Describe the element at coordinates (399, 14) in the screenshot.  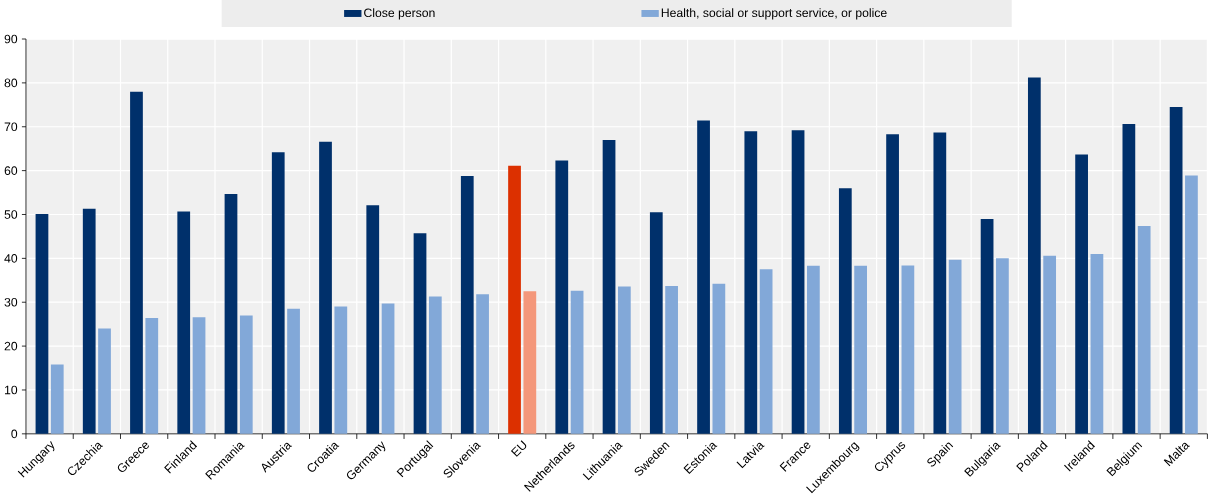
I see `legend-label: Close person` at that location.